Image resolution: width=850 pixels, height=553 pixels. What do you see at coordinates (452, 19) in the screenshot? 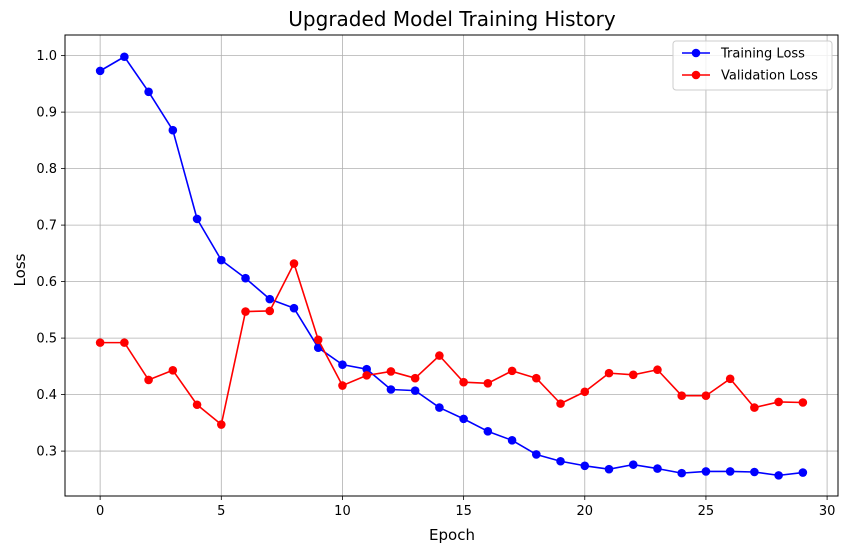
I see `chart-title: Upgraded Model Training History` at bounding box center [452, 19].